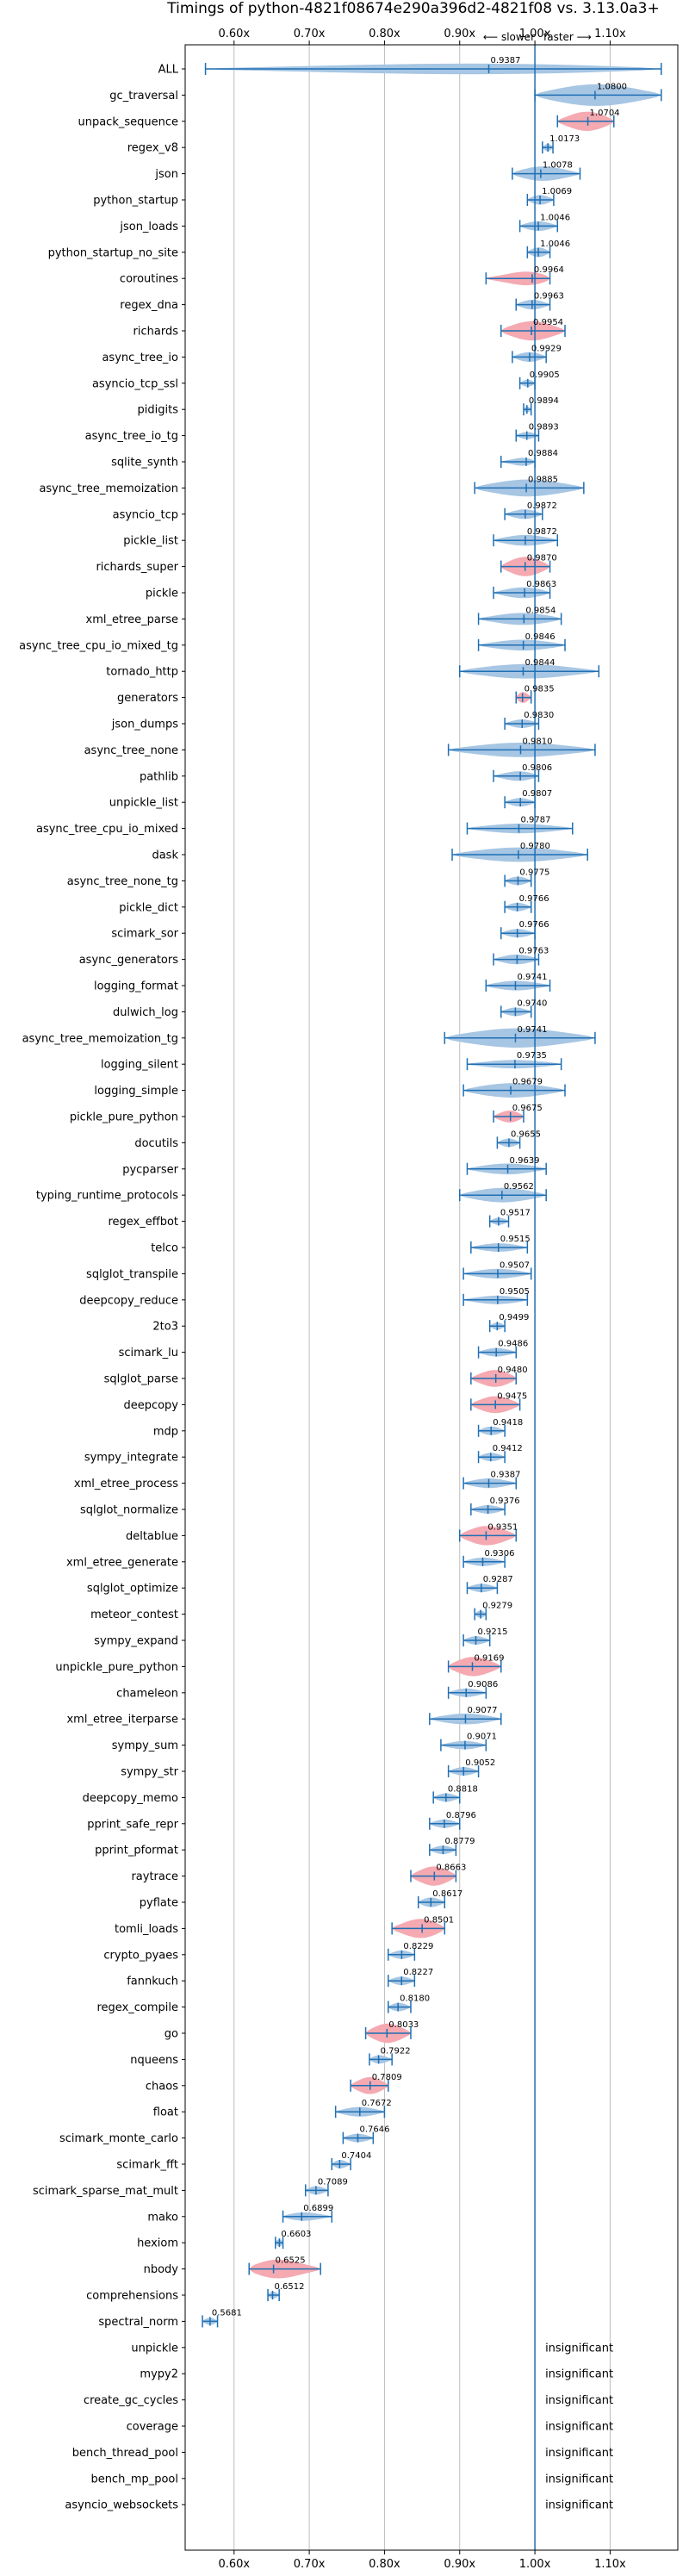 The width and height of the screenshot is (689, 2576). I want to click on benchmark-label: nbody, so click(161, 2270).